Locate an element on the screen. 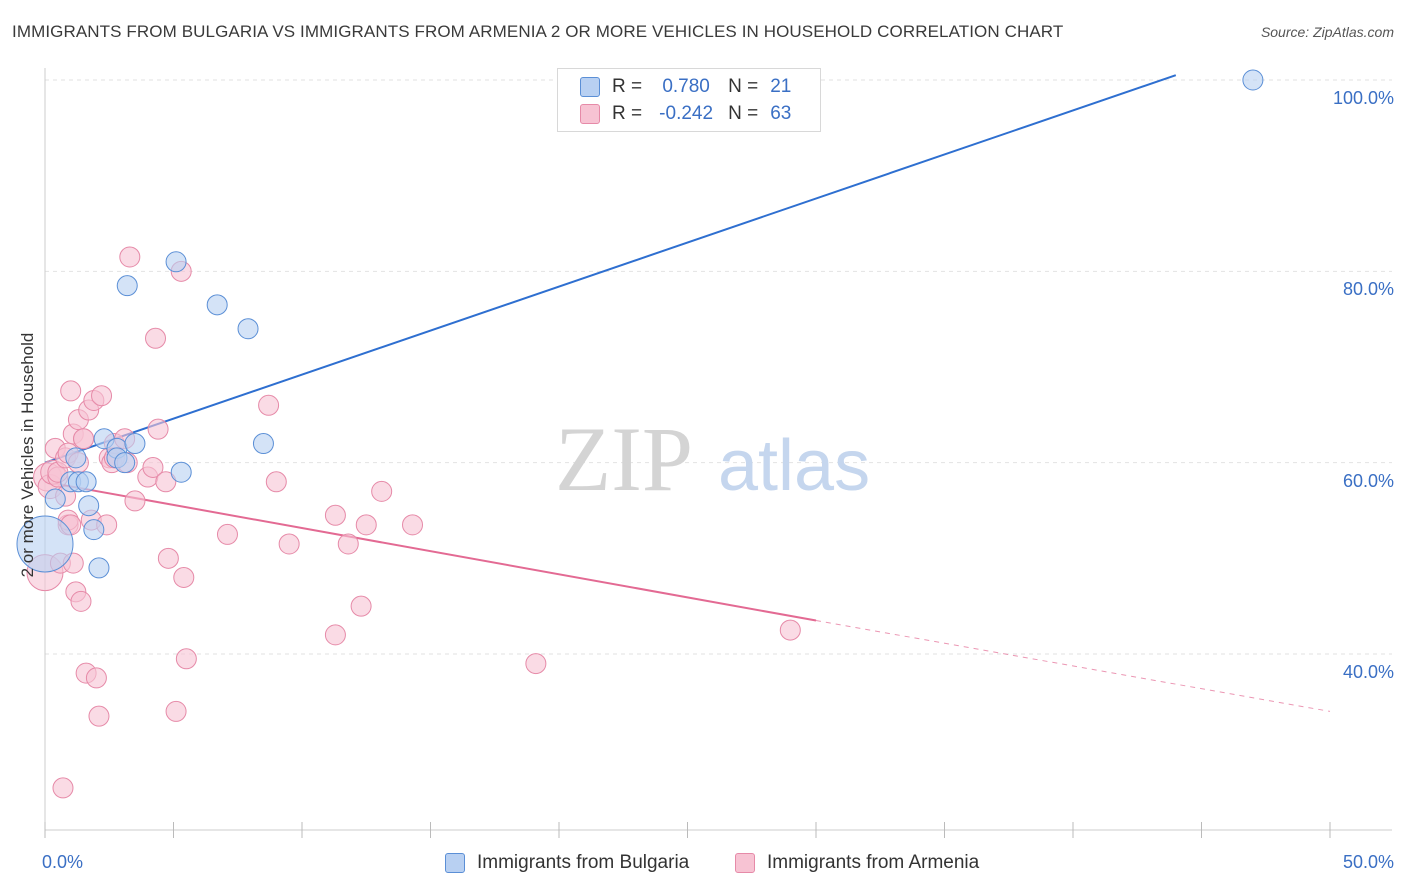 The height and width of the screenshot is (892, 1406). armenia-swatch is located at coordinates (590, 114).